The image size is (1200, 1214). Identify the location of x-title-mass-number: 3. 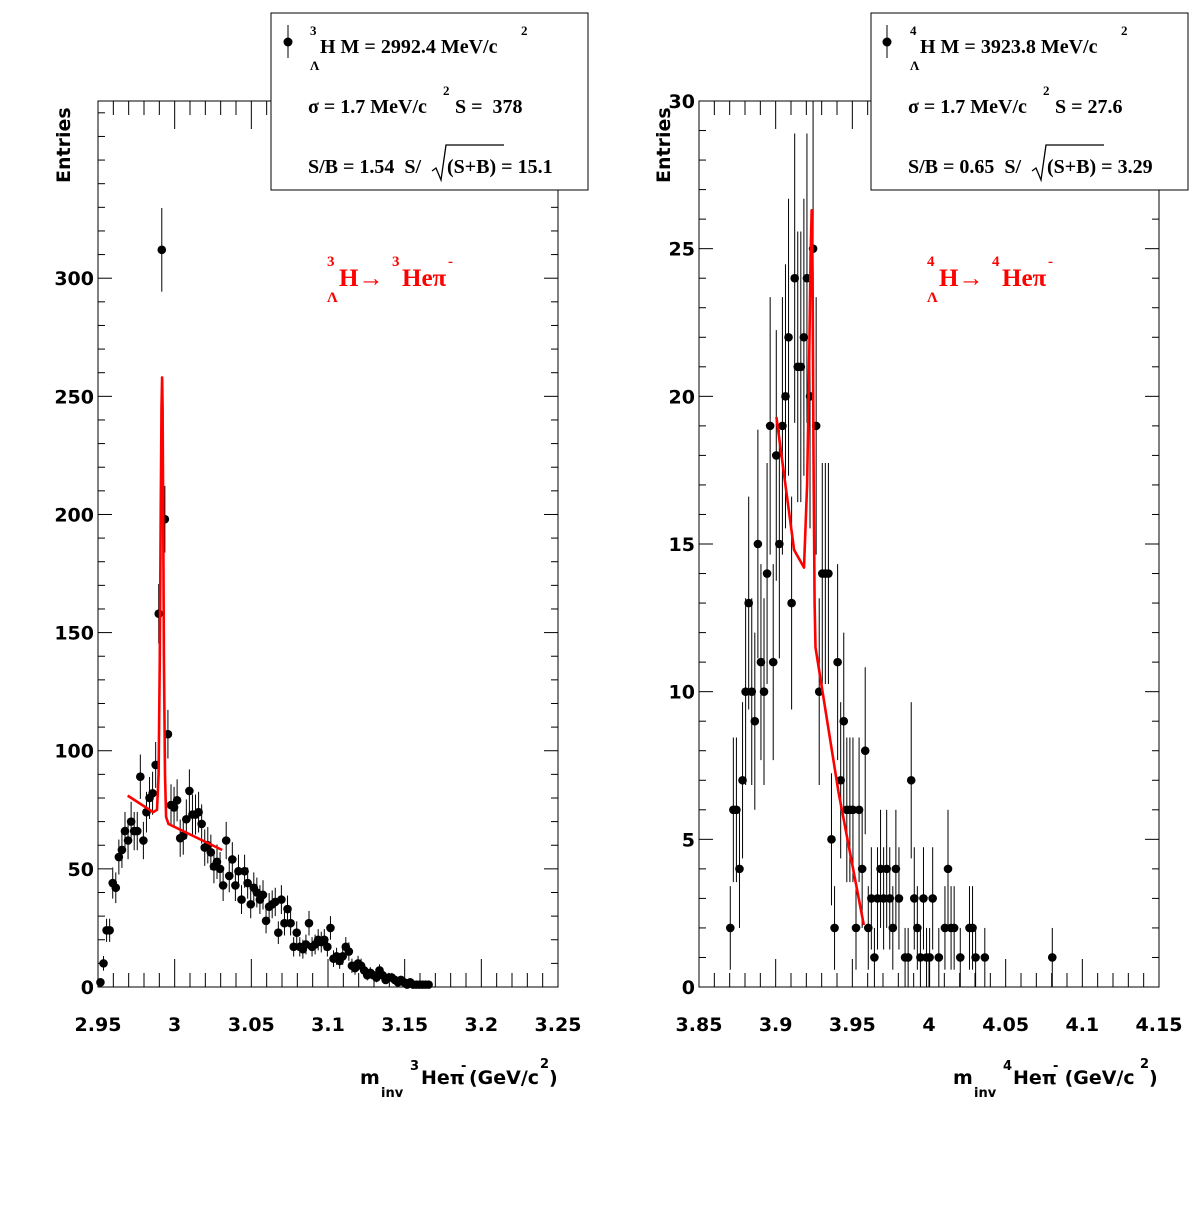
(414, 1066).